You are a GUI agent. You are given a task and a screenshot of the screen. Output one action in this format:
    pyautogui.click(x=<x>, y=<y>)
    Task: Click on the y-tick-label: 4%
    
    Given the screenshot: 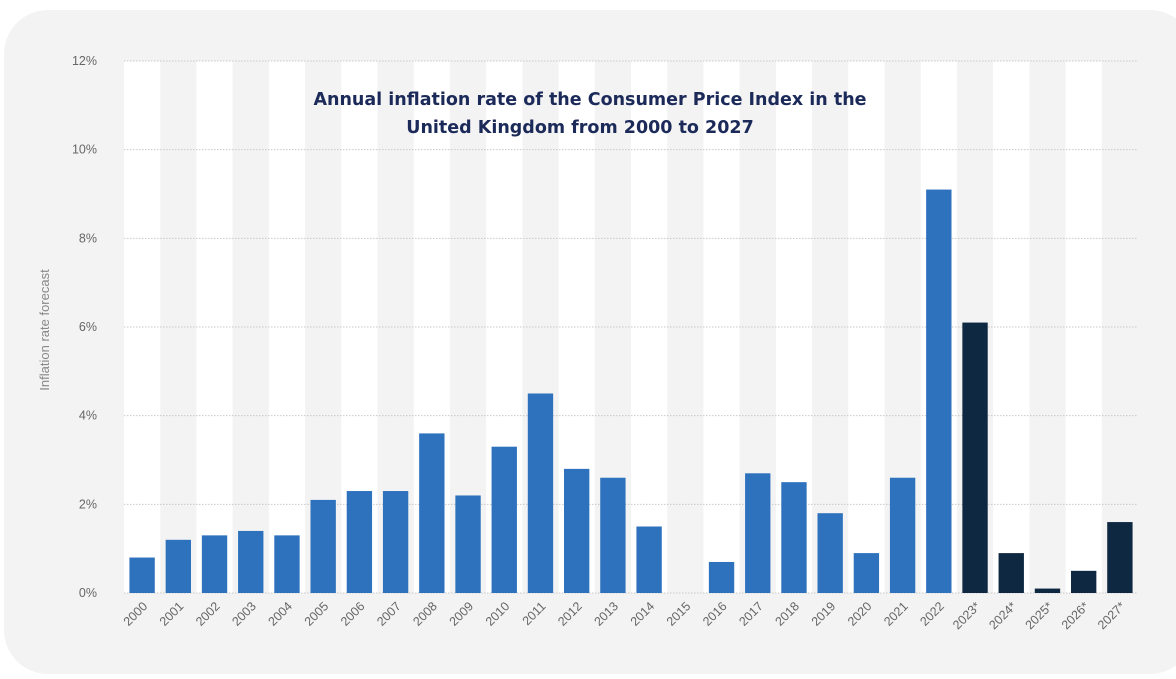 What is the action you would take?
    pyautogui.click(x=88, y=416)
    